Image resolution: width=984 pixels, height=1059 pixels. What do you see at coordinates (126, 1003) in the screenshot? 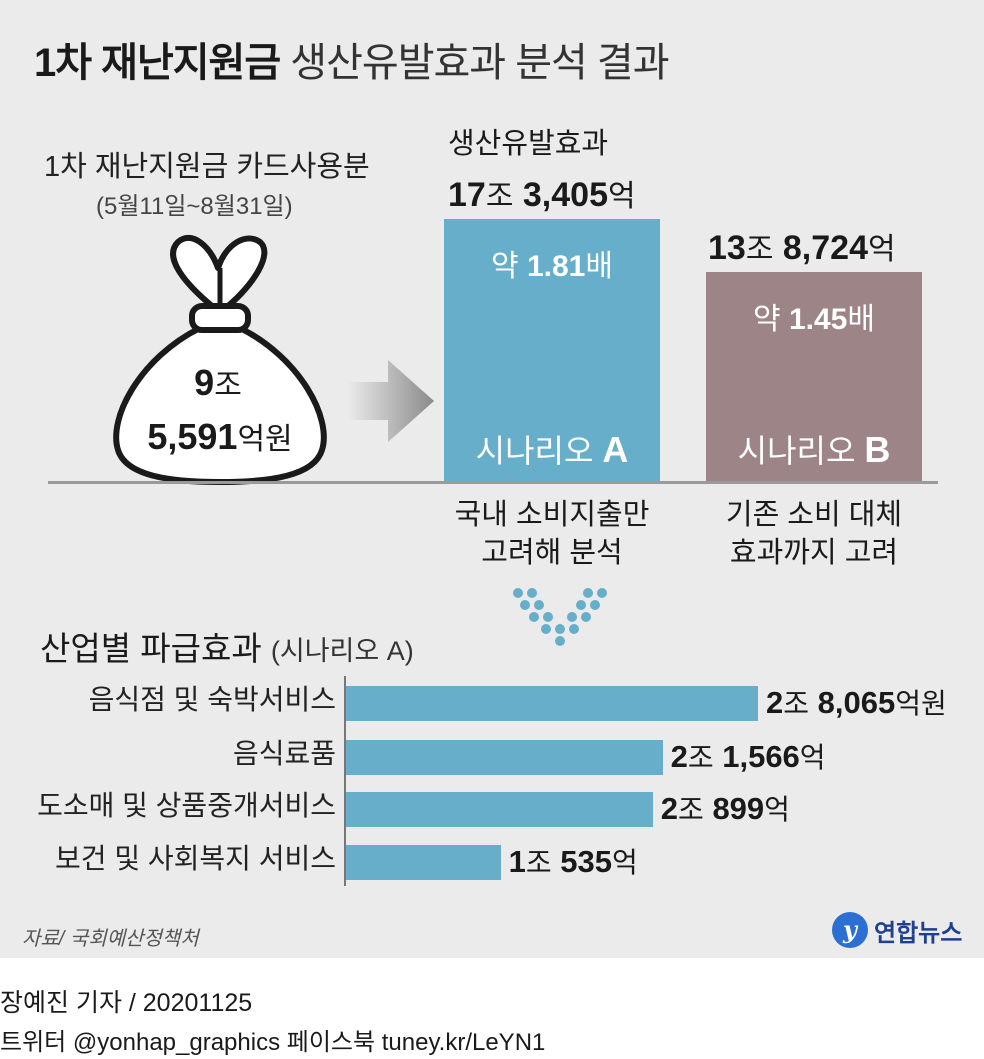
I see `footer-reporter: 장예진 기자 / 20201125` at bounding box center [126, 1003].